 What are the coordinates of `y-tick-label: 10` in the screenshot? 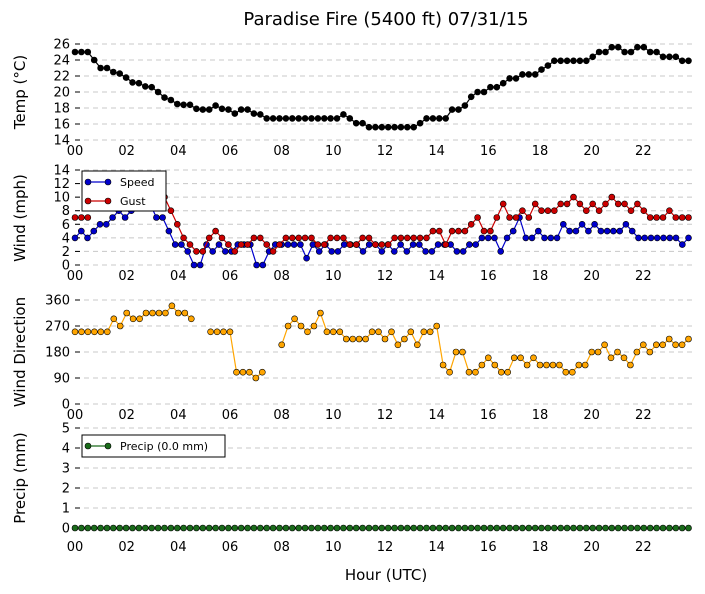 It's located at (61, 198).